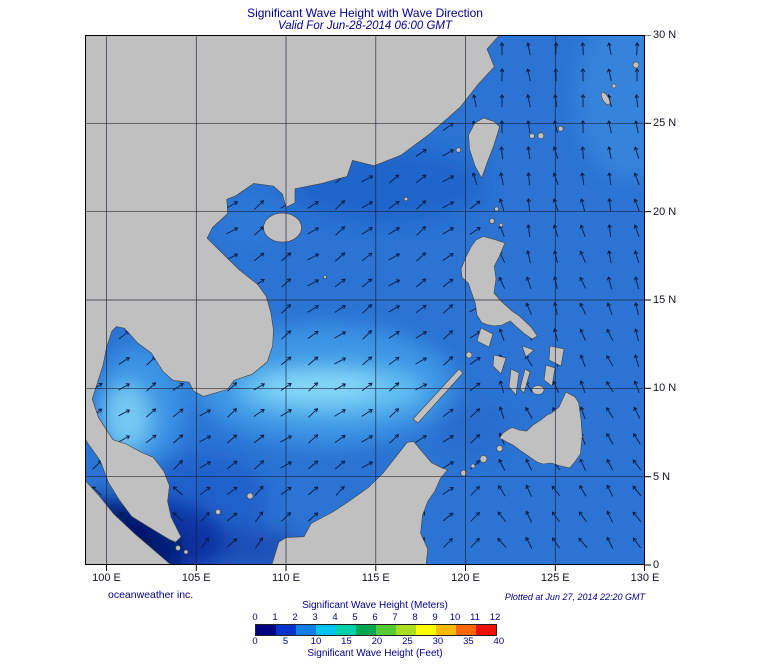 This screenshot has height=665, width=775. Describe the element at coordinates (645, 578) in the screenshot. I see `lon-label: 130 E` at that location.